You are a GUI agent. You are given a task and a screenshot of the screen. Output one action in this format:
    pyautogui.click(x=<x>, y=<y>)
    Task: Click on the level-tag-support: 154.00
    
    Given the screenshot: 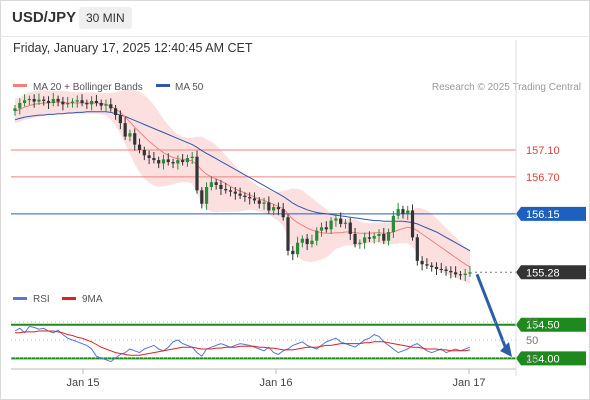 What is the action you would take?
    pyautogui.click(x=551, y=358)
    